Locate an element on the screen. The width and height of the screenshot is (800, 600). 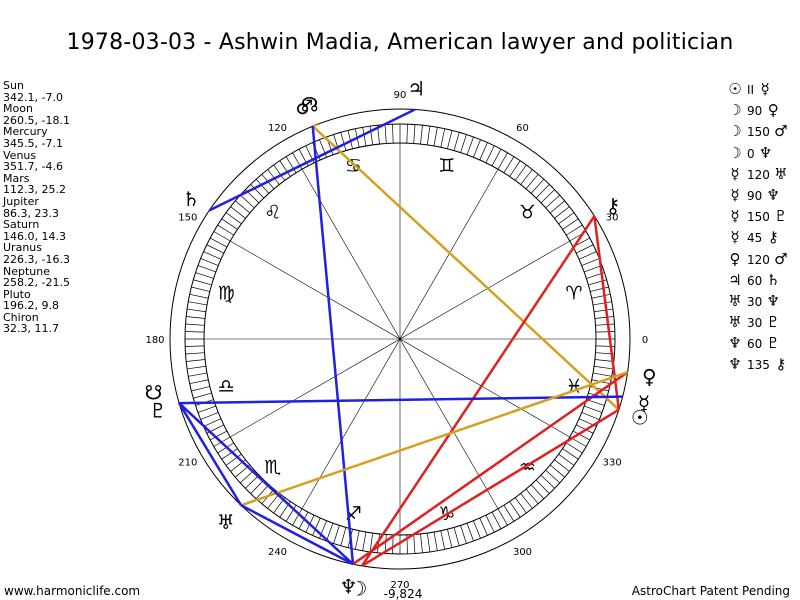
planet-values: 226.3, -16.3 is located at coordinates (36, 259).